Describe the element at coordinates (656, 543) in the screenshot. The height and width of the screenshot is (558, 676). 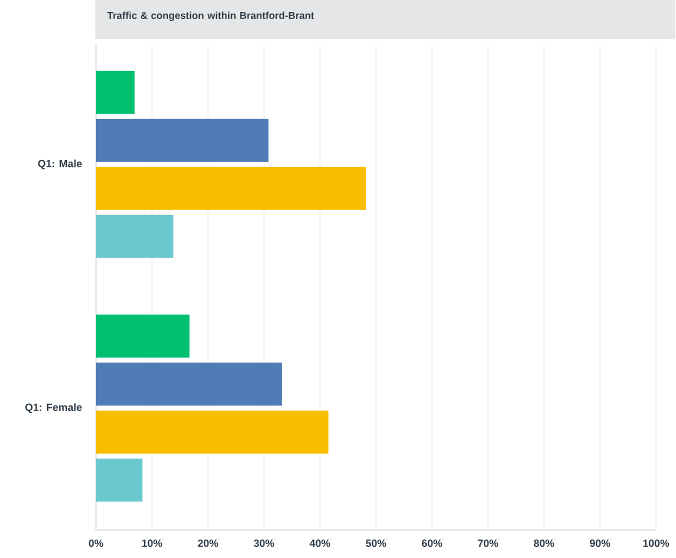
I see `x-tick-label: 100%` at that location.